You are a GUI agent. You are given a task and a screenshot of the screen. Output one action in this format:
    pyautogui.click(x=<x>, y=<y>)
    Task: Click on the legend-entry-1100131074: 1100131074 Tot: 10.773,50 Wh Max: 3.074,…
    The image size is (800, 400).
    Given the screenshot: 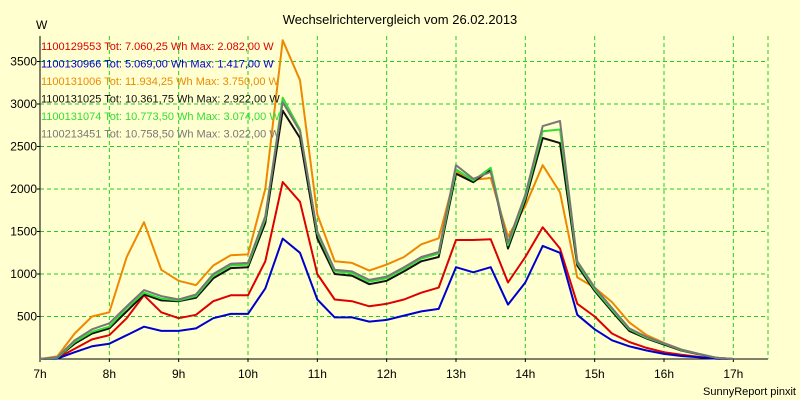 What is the action you would take?
    pyautogui.click(x=160, y=117)
    